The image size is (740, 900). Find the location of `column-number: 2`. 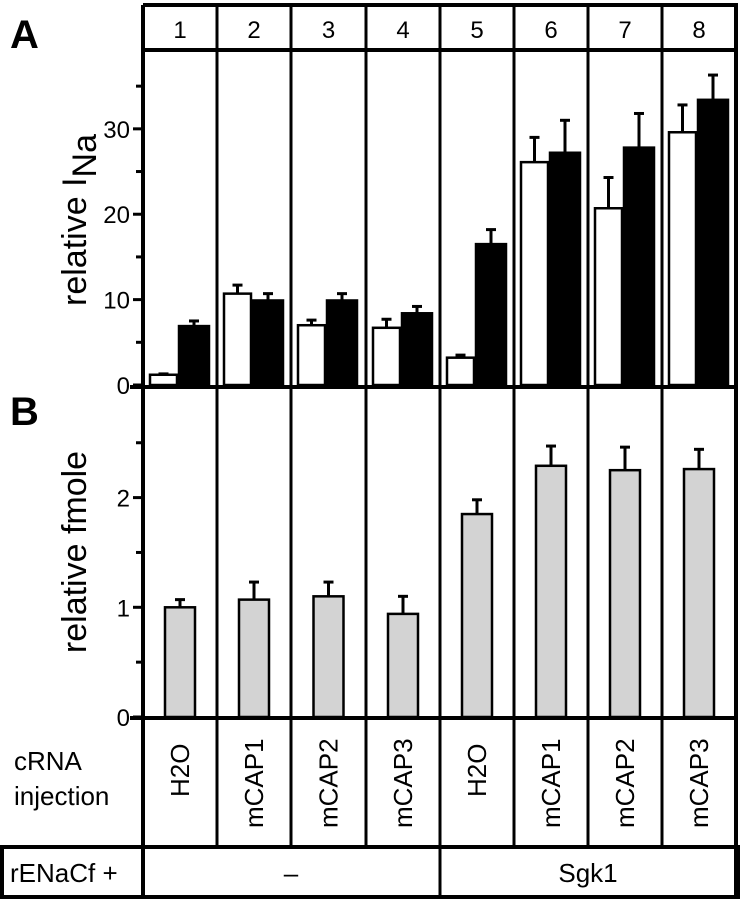

column-number: 2 is located at coordinates (253, 30).